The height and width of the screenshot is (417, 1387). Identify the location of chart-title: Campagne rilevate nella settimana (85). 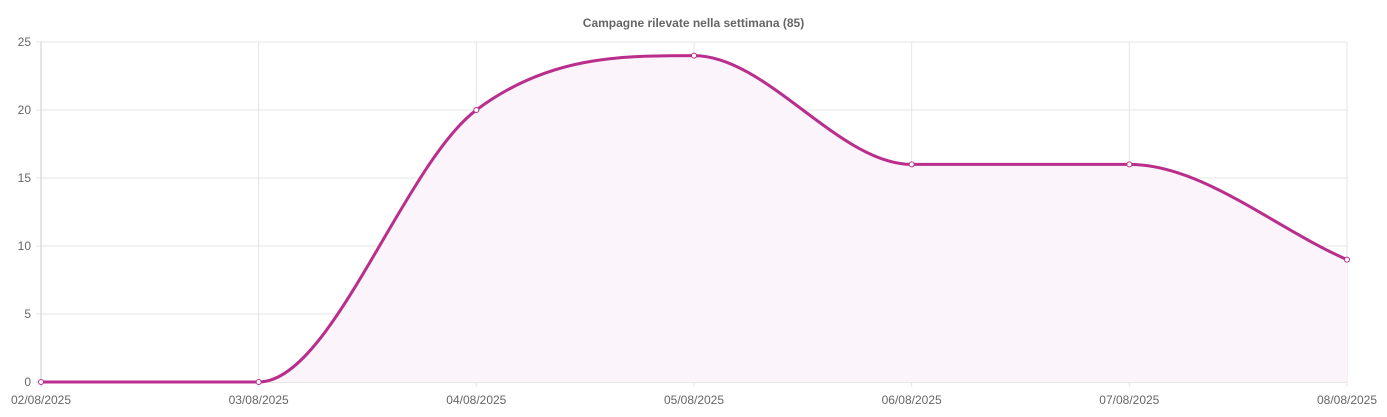
(693, 23).